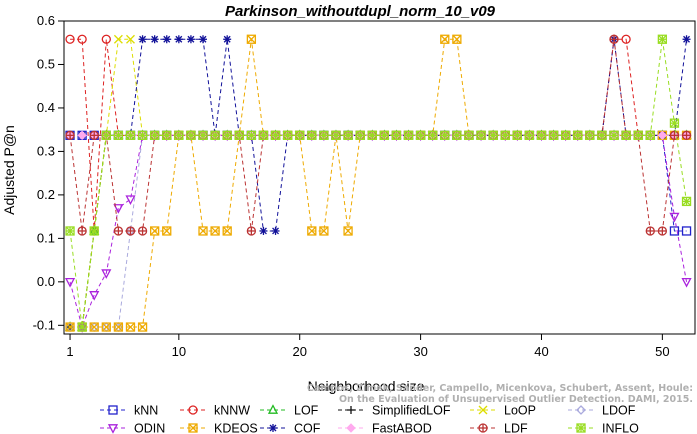  What do you see at coordinates (307, 428) in the screenshot?
I see `legend-label: COF` at bounding box center [307, 428].